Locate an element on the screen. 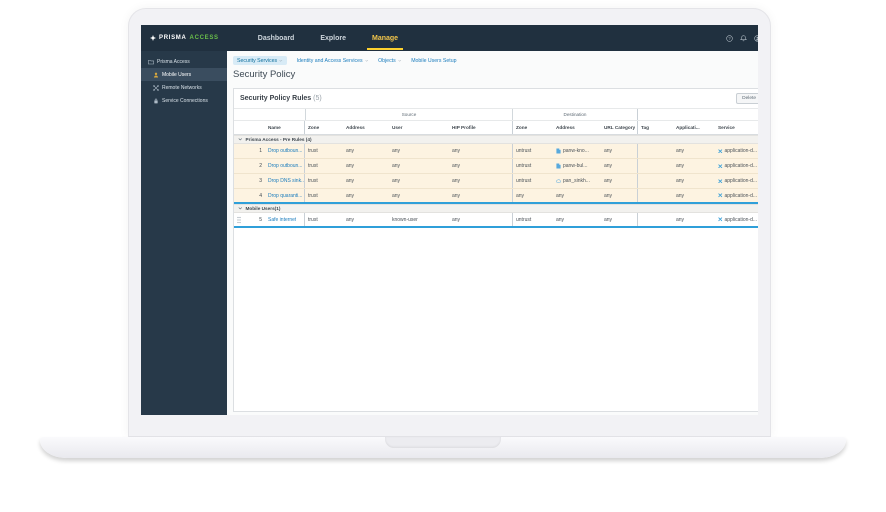  drag-handle-icon is located at coordinates (239, 220).